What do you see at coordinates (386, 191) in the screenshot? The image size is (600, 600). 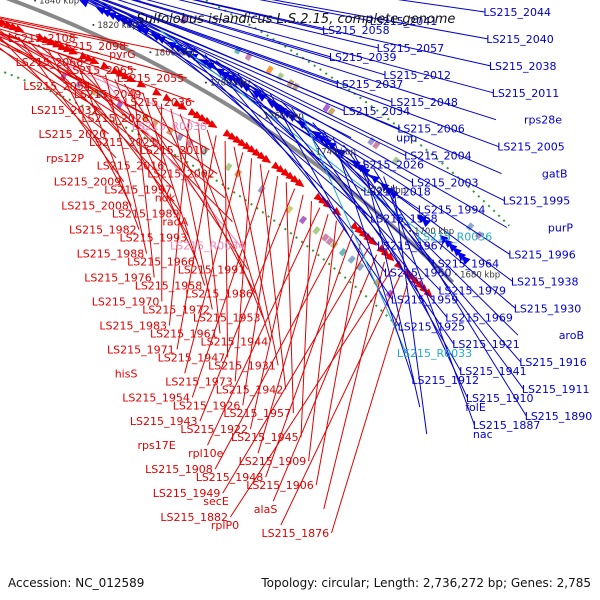 I see `scale-tick-label: 1720 kbp` at bounding box center [386, 191].